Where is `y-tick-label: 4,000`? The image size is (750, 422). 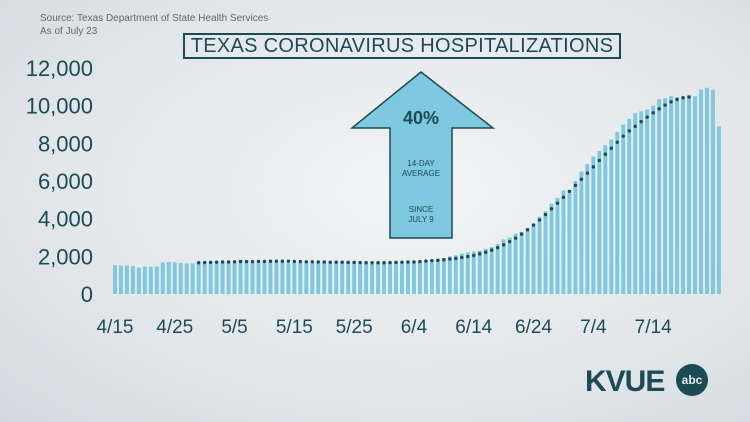 y-tick-label: 4,000 is located at coordinates (65, 219).